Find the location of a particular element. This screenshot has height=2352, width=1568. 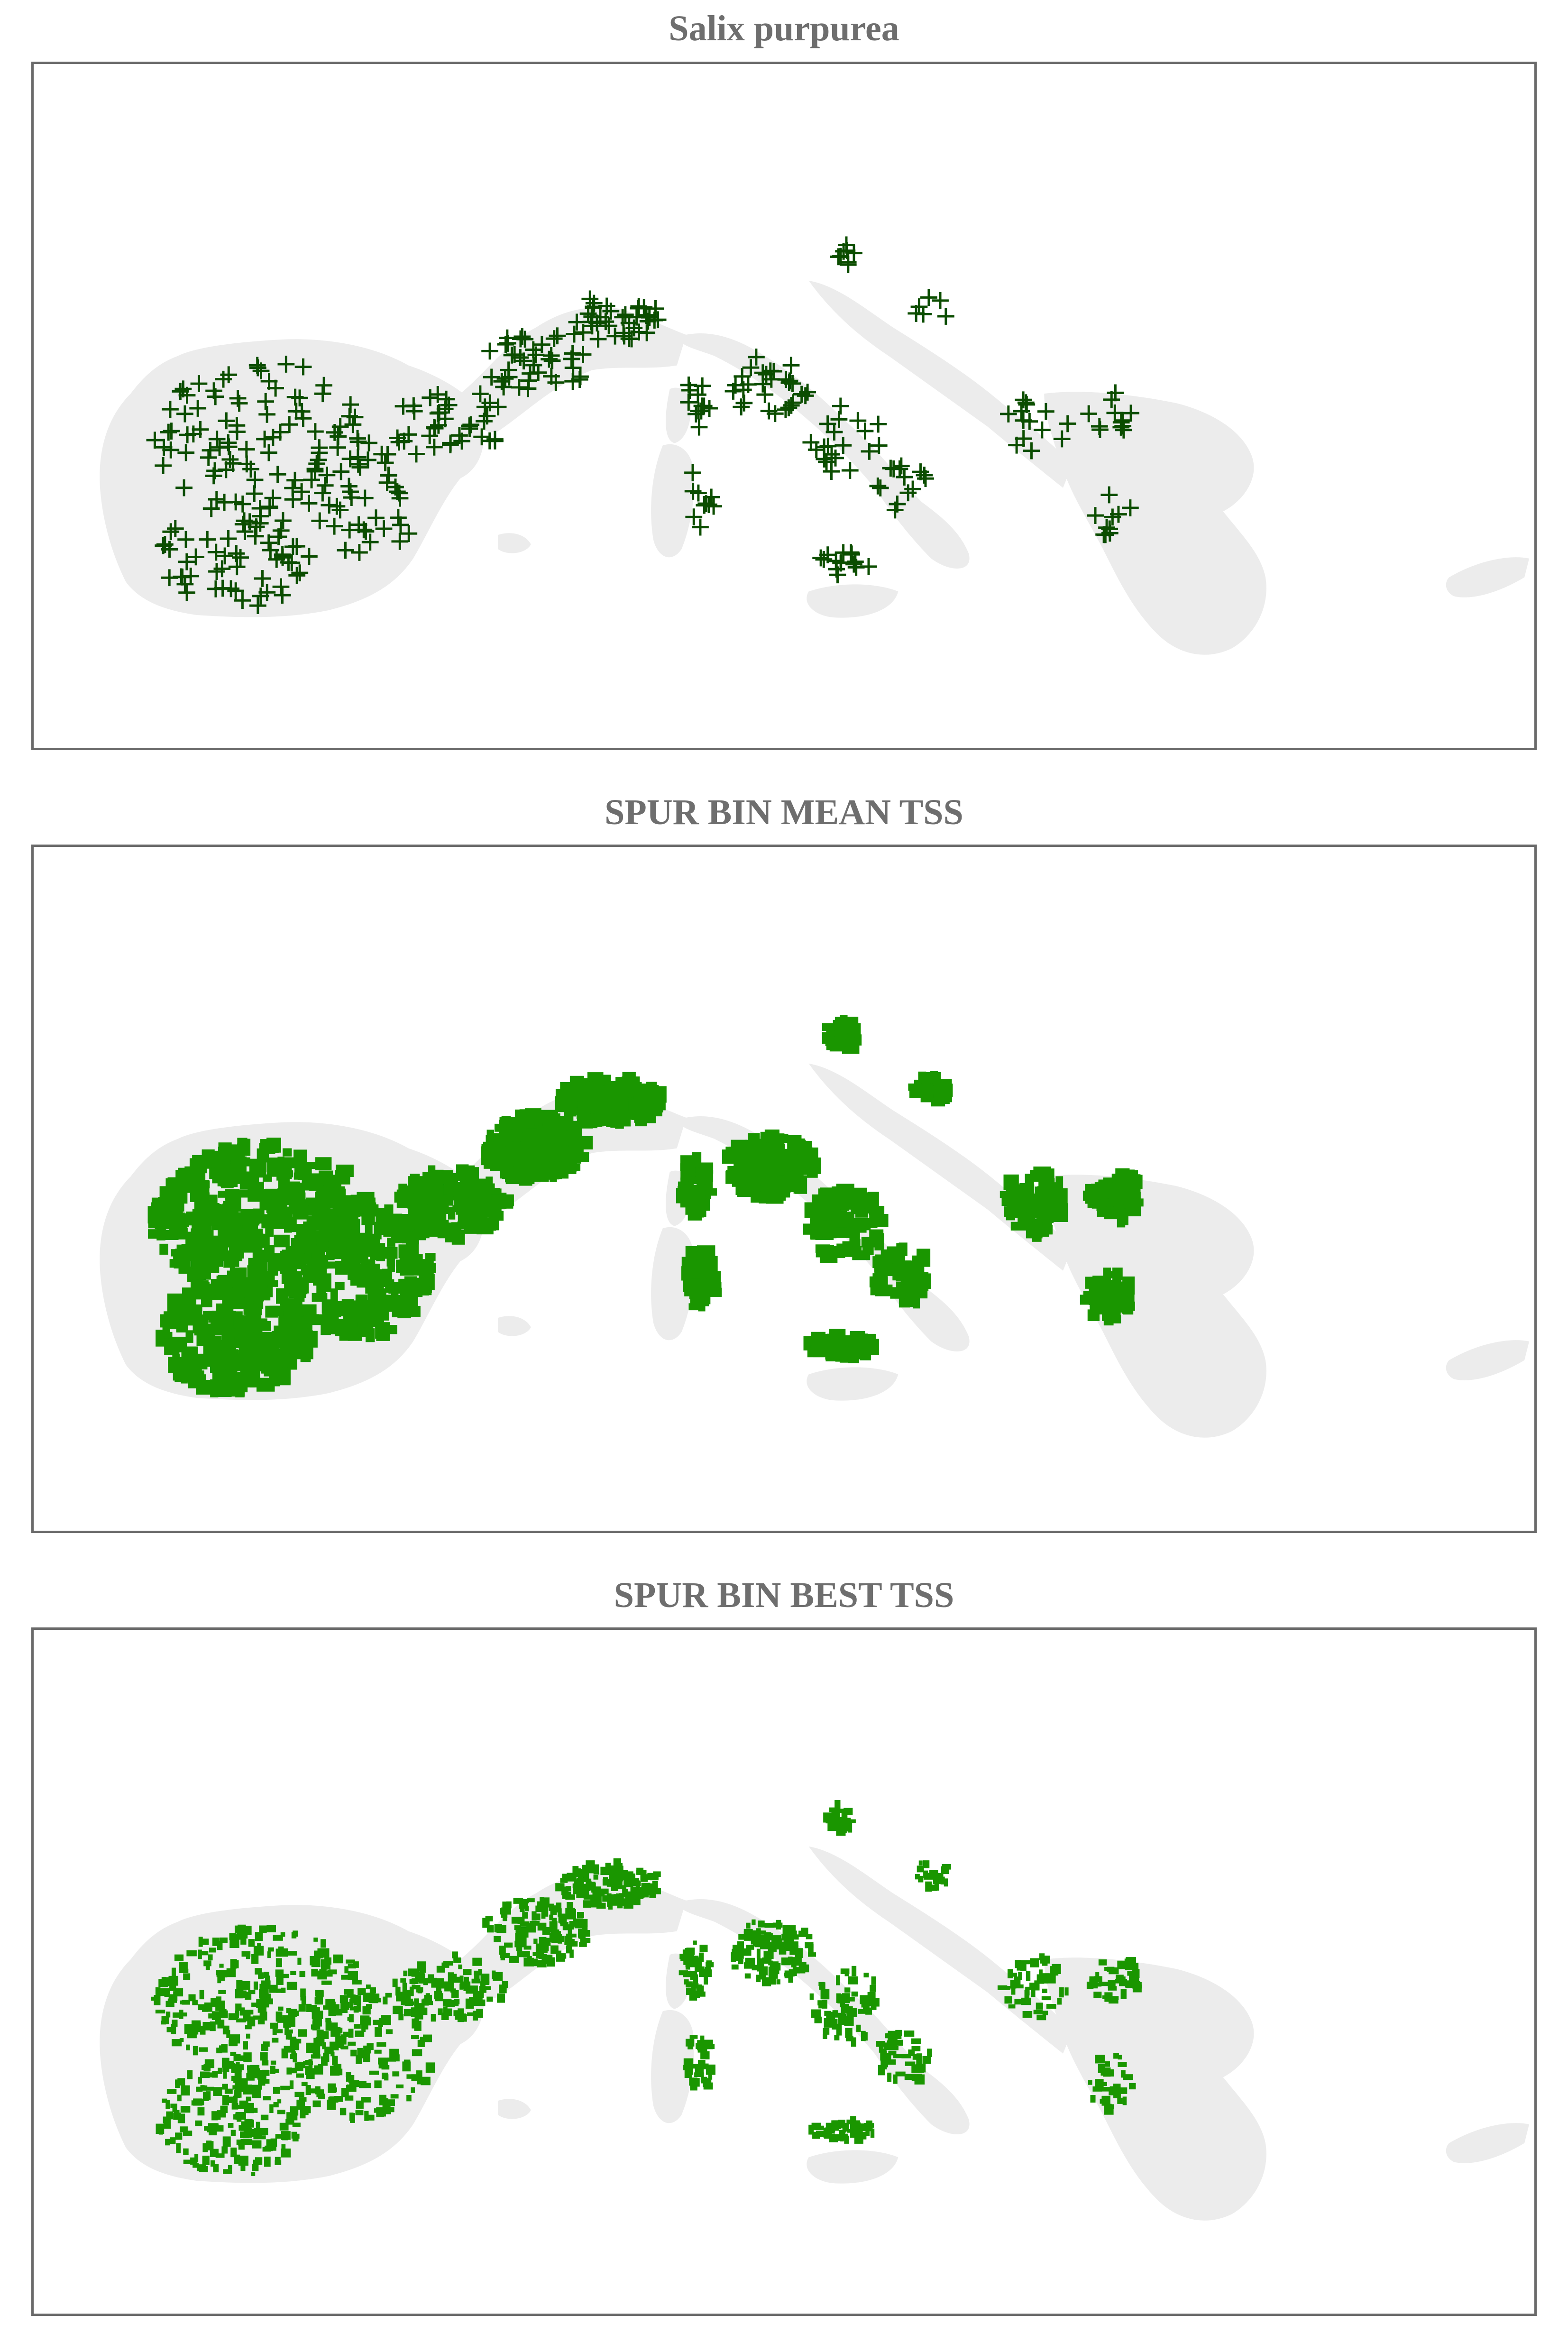

greece-land is located at coordinates (1155, 2089).